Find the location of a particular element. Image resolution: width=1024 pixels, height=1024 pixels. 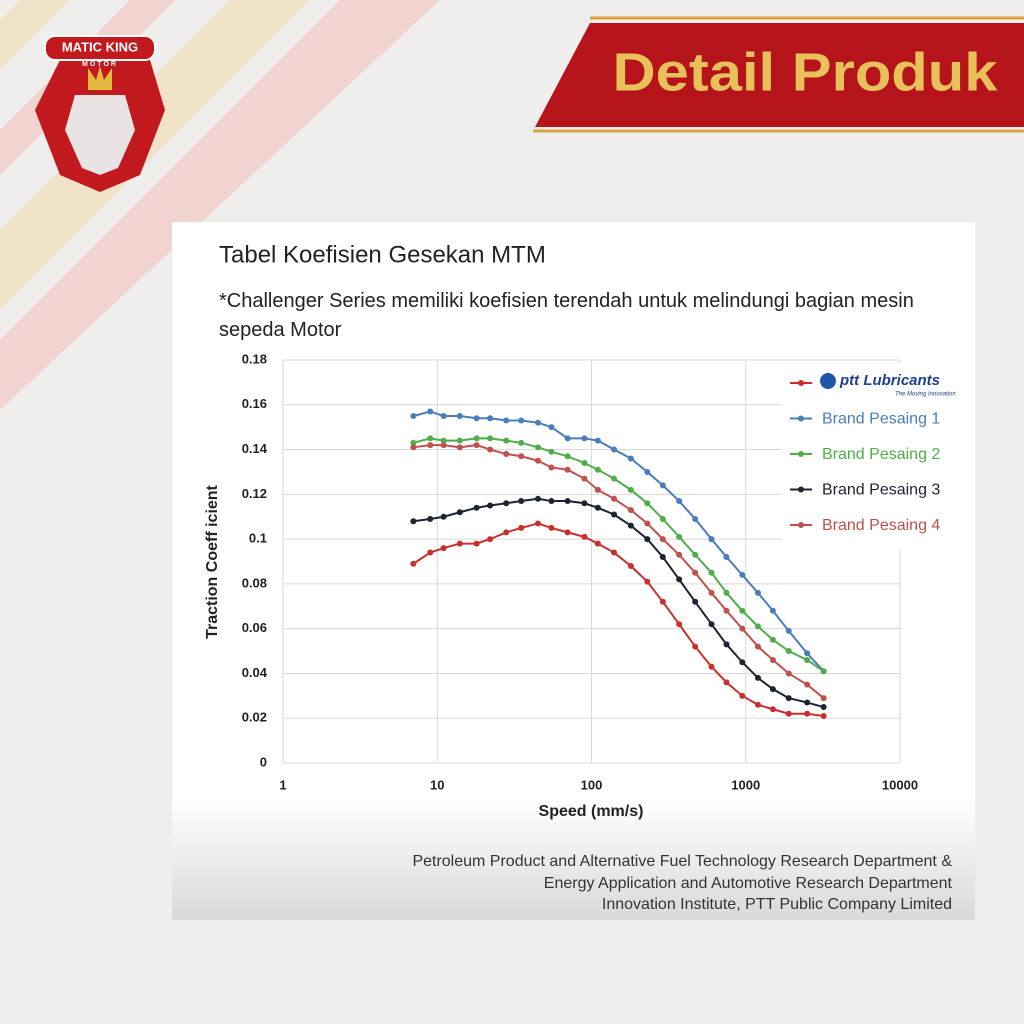

chart-title: Tabel Koefisien Gesekan MTM is located at coordinates (382, 254).